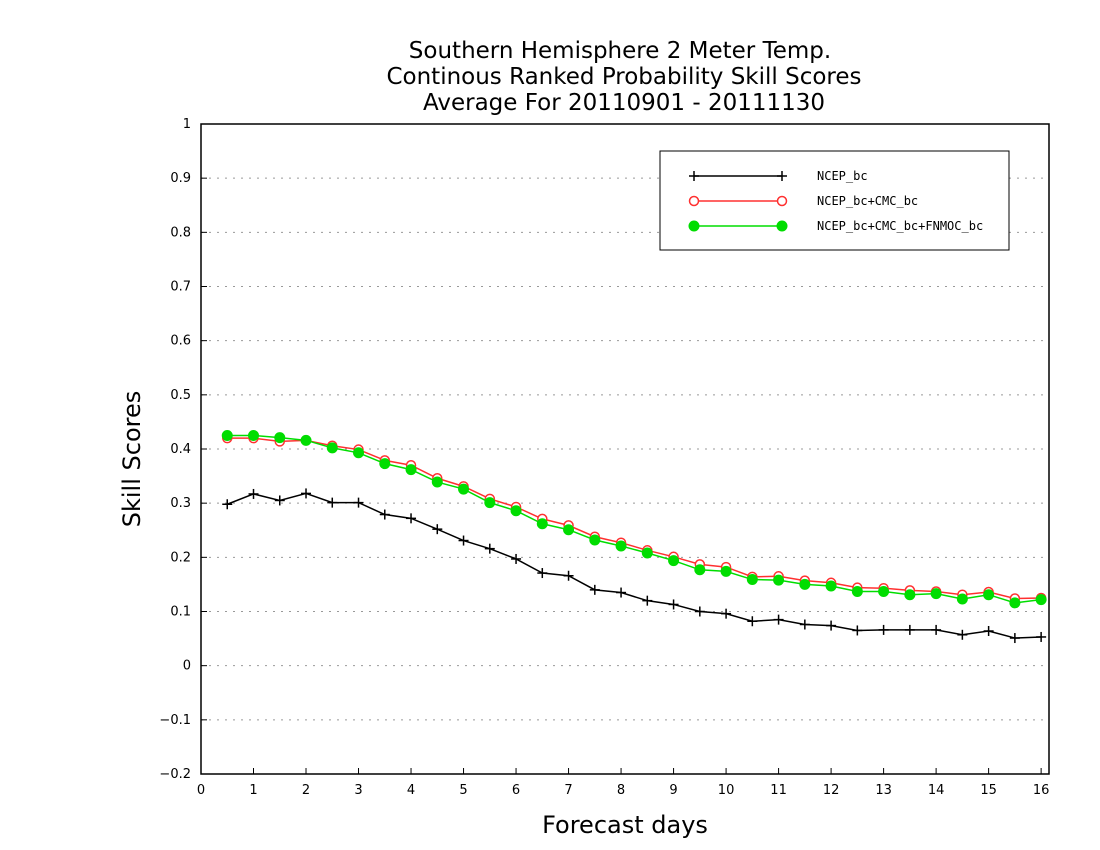  I want to click on chart-title-line-3: Average For 20110901 - 20111130, so click(624, 103).